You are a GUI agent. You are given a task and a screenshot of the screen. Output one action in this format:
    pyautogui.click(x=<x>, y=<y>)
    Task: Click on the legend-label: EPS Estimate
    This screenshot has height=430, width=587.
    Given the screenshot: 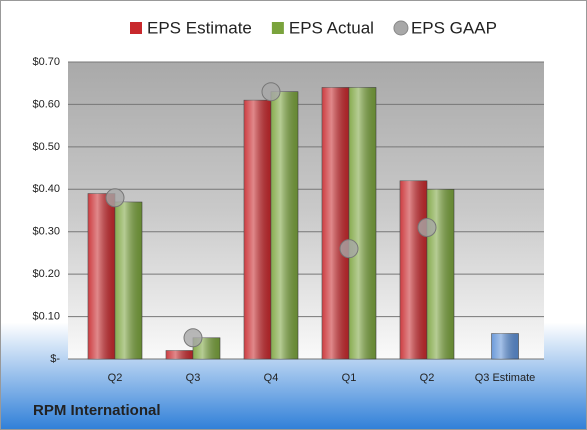 What is the action you would take?
    pyautogui.click(x=199, y=27)
    